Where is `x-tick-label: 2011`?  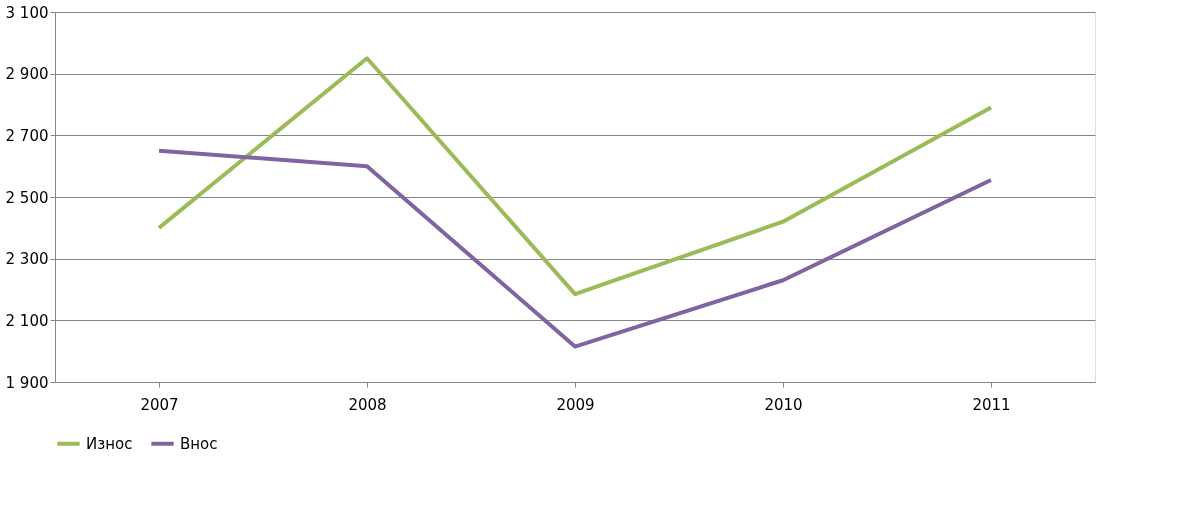 x-tick-label: 2011 is located at coordinates (991, 404).